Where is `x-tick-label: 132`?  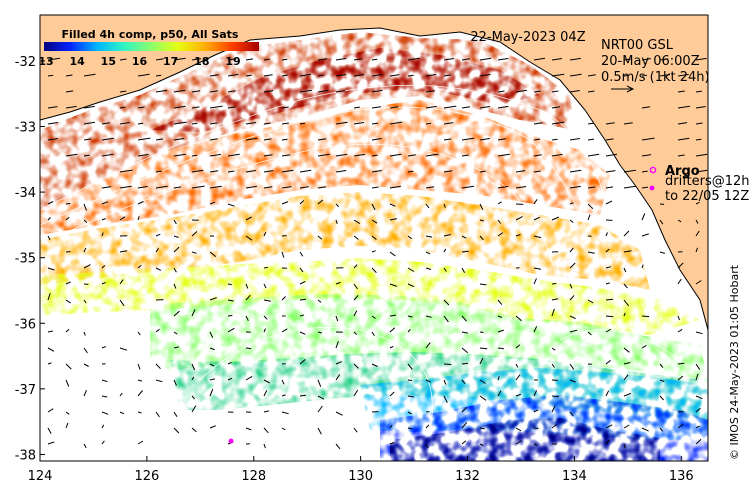
x-tick-label: 132 is located at coordinates (467, 476).